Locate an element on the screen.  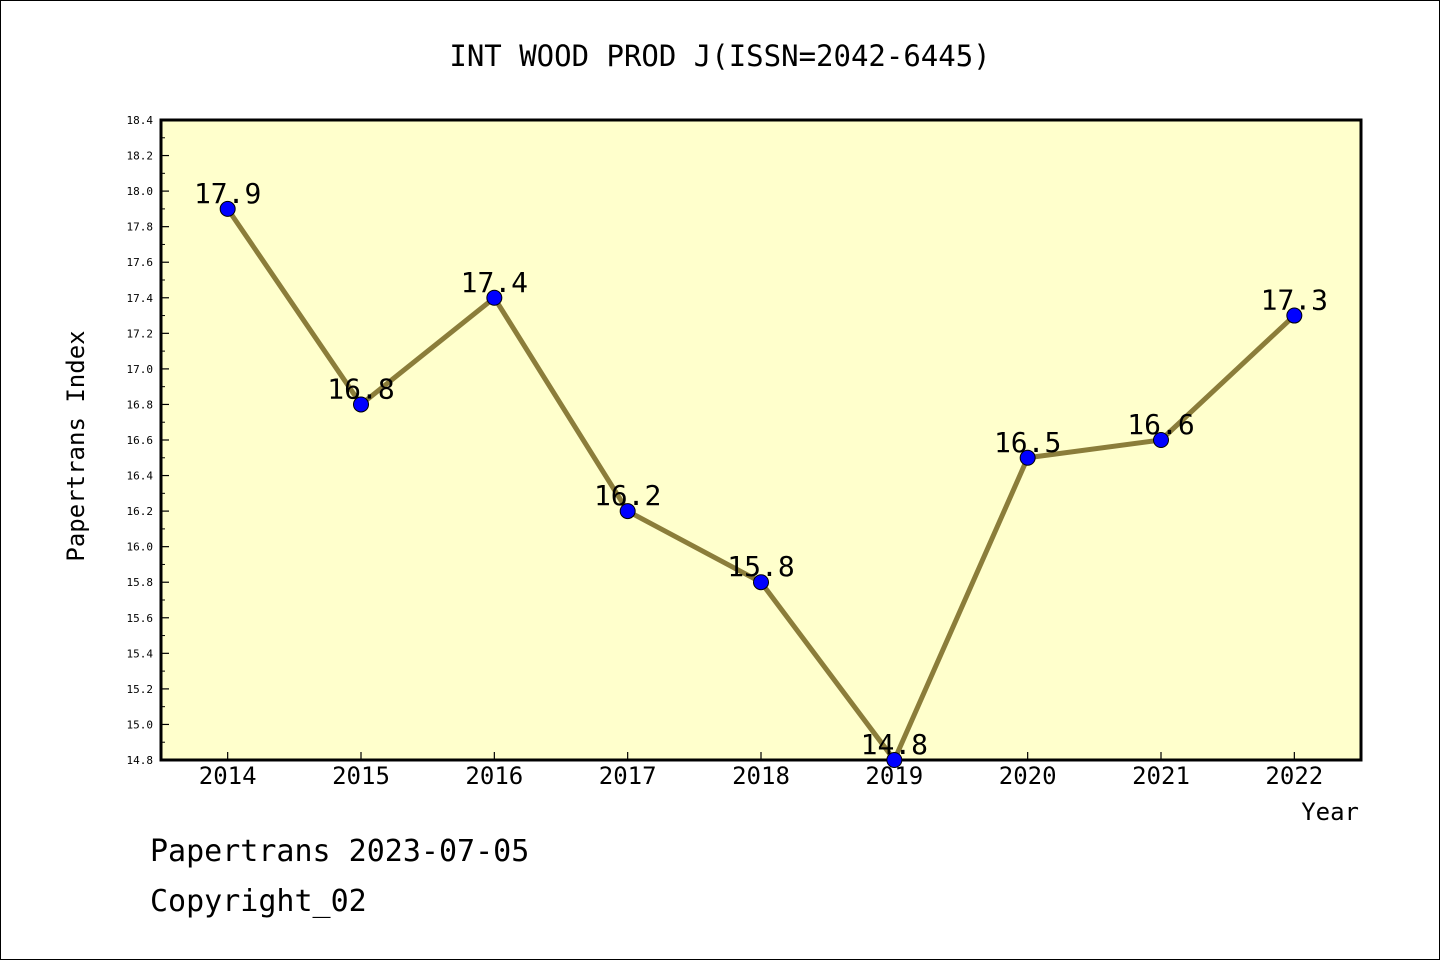
footer-copyright-line: Copyright_02 is located at coordinates (258, 901).